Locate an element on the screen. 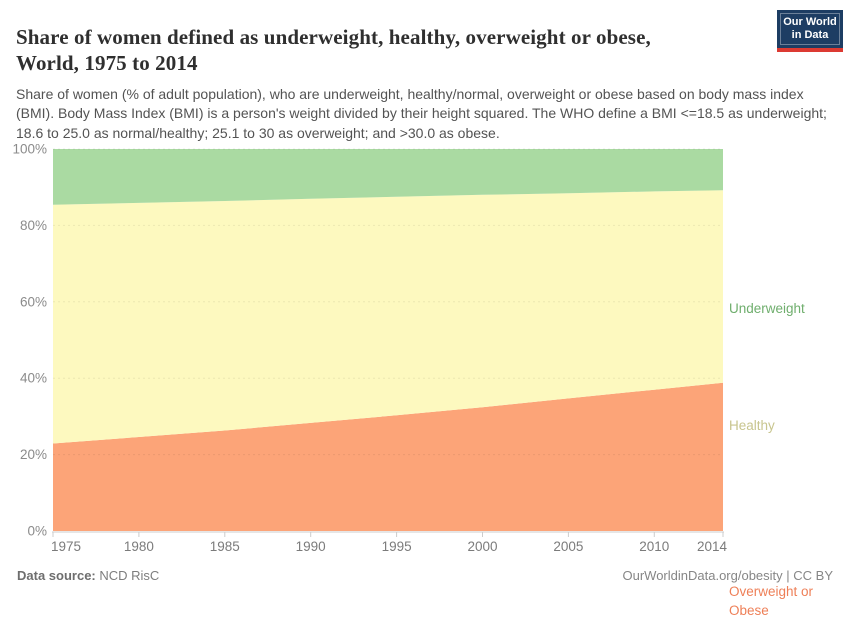  data-source-value: NCD RisC is located at coordinates (129, 575).